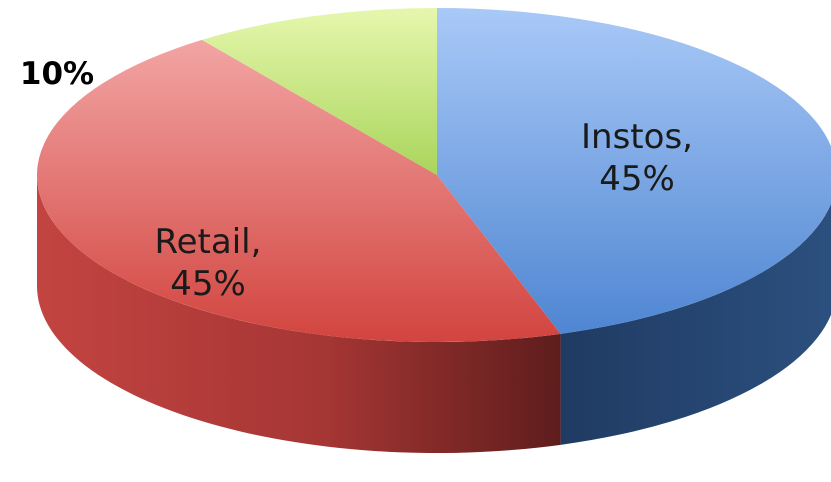 This screenshot has height=482, width=831. What do you see at coordinates (208, 263) in the screenshot?
I see `data-label-retail: Retail, 45%` at bounding box center [208, 263].